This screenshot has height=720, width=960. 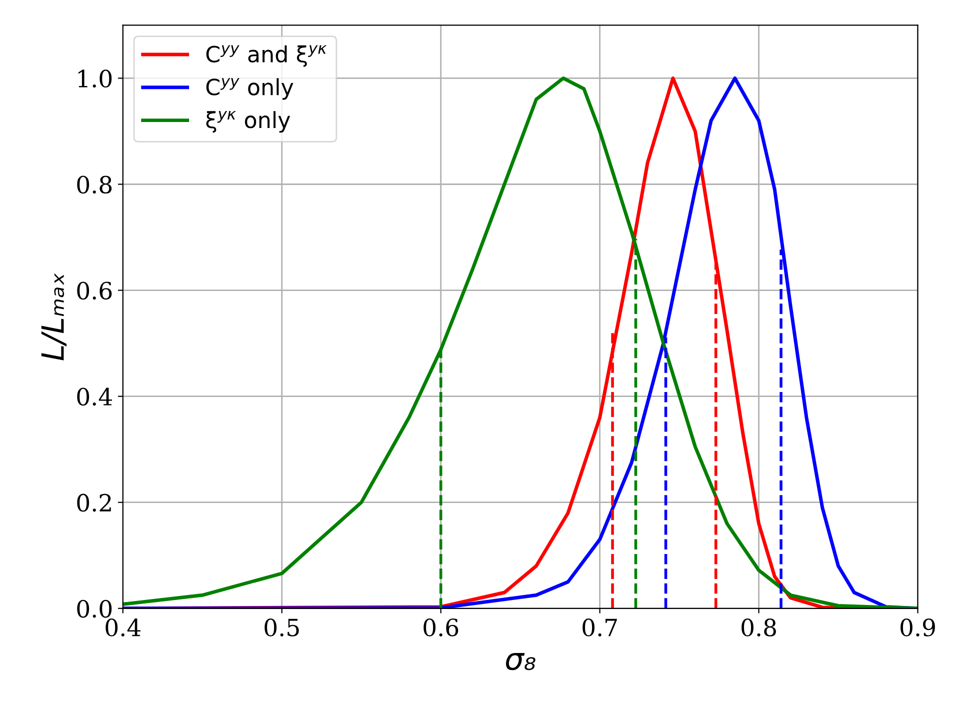 I want to click on x-tick-label: 0.9, so click(x=917, y=627).